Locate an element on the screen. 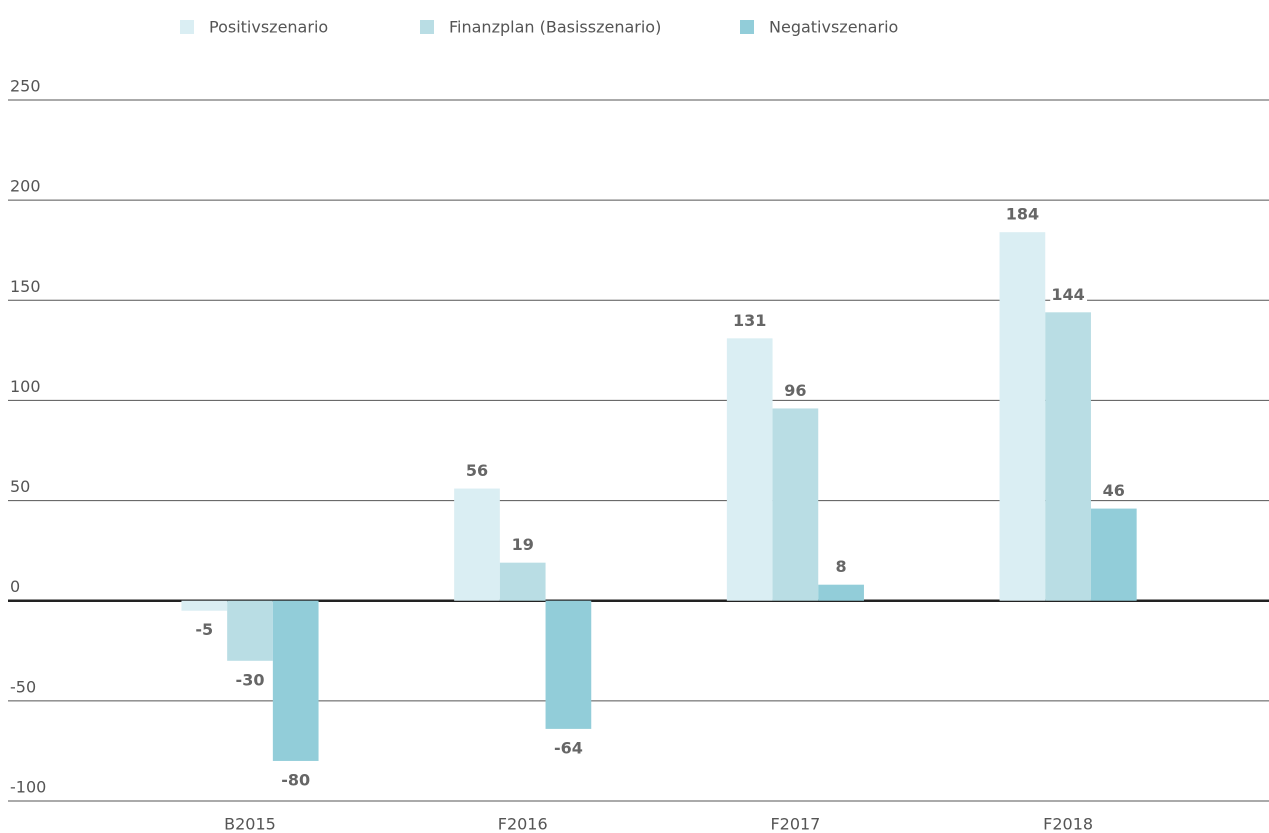 This screenshot has height=833, width=1269. value-label: 131 is located at coordinates (749, 320).